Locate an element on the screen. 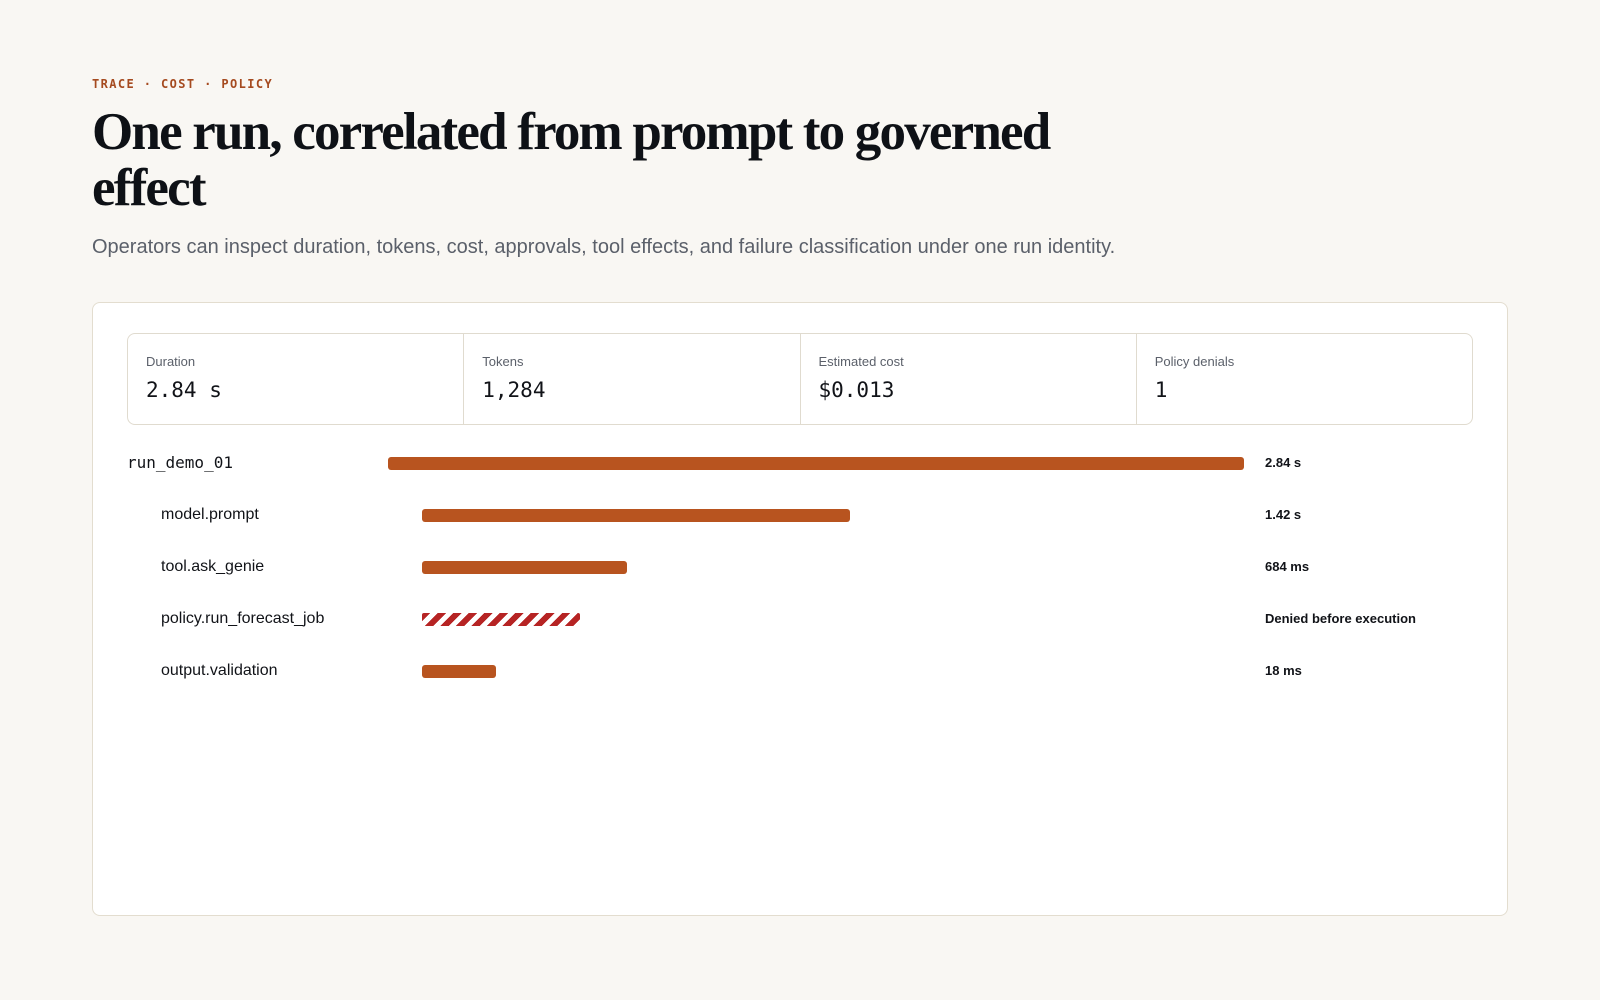  stat-label: Estimated cost is located at coordinates (861, 361).